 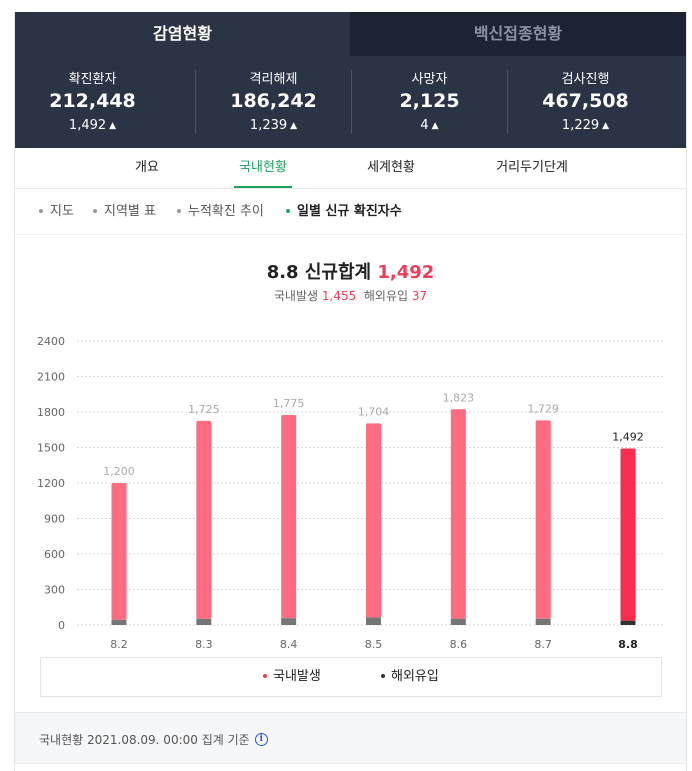 What do you see at coordinates (273, 125) in the screenshot?
I see `stat-delta: 1,239 ▲` at bounding box center [273, 125].